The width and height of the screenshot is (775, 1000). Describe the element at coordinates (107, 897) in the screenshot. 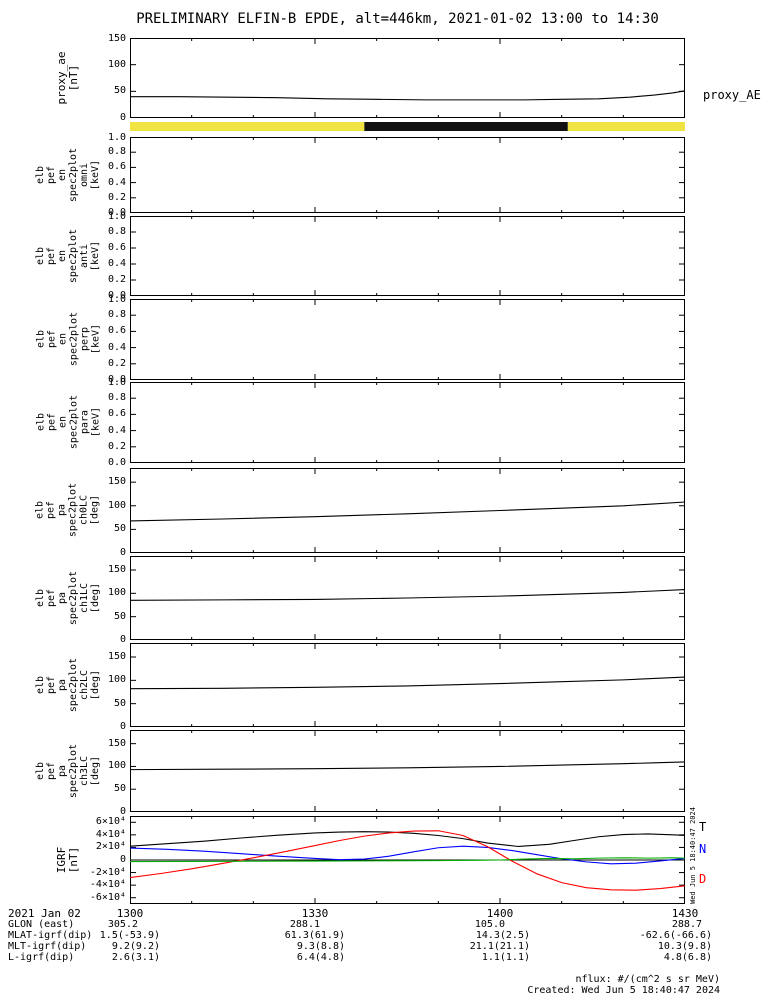

I see `y-tick-label: -6×10⁴` at that location.